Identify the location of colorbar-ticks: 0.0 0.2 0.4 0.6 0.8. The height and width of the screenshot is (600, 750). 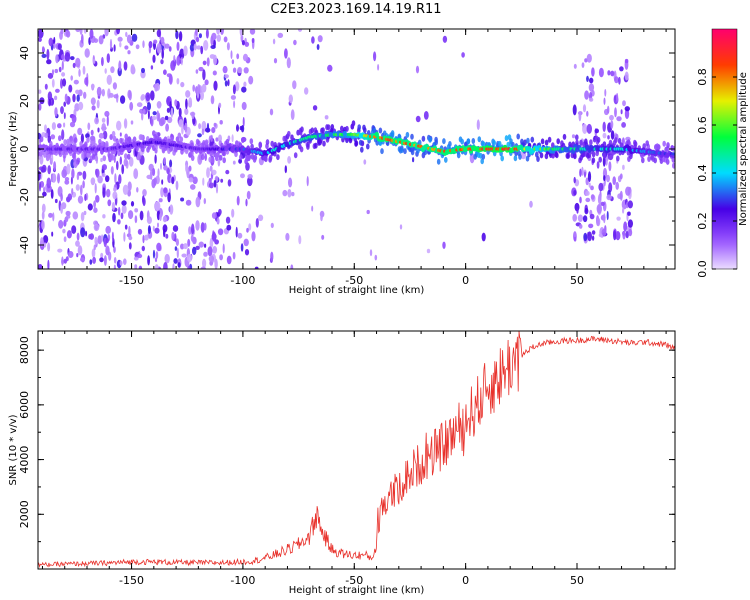
(716, 173).